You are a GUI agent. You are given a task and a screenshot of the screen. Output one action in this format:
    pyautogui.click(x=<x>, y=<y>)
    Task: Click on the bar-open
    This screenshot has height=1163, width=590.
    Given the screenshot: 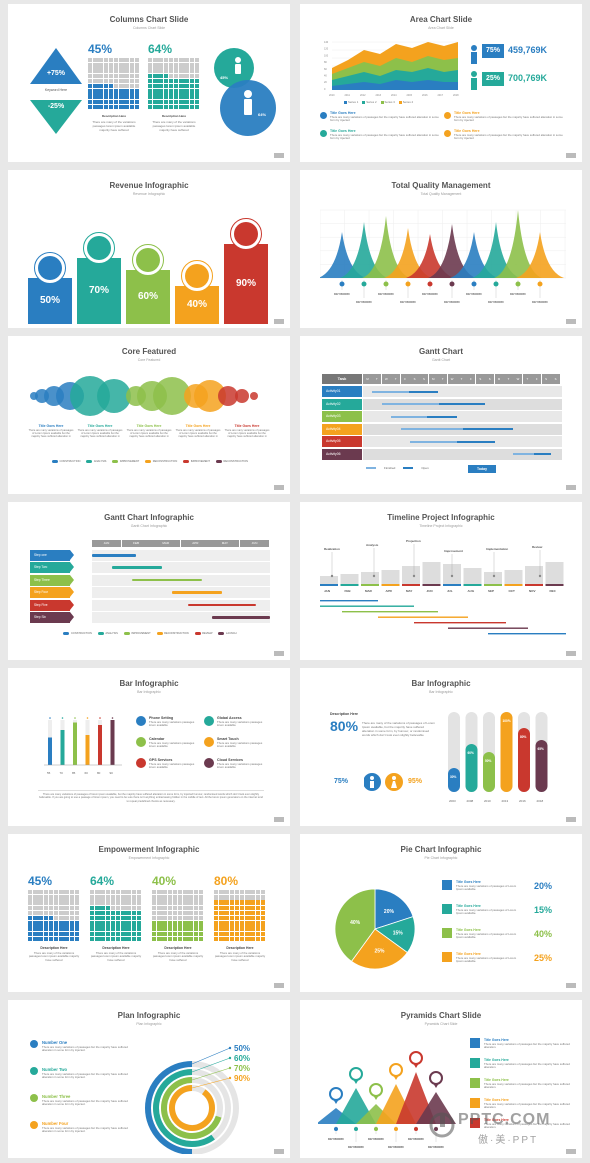 What is the action you would take?
    pyautogui.click(x=442, y=416)
    